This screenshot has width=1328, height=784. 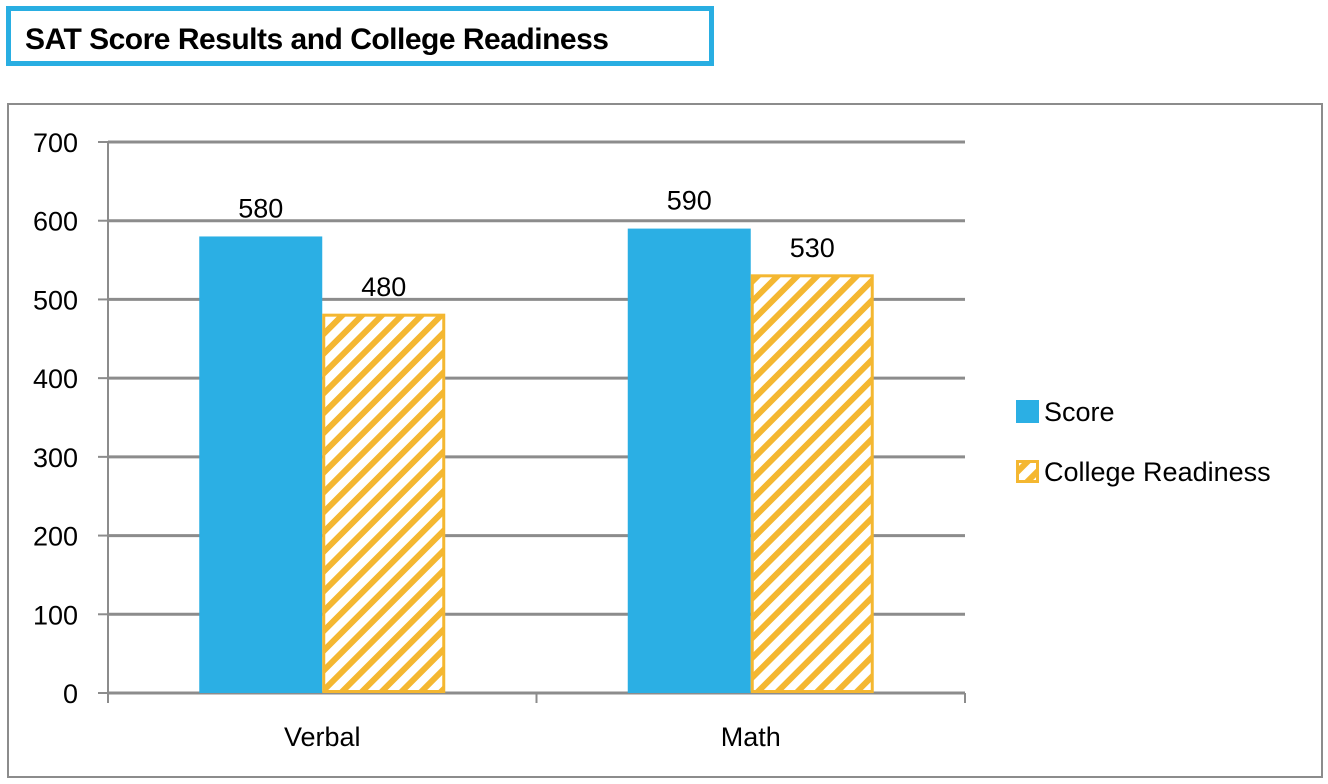 I want to click on y-tick-label: 600, so click(x=55, y=222).